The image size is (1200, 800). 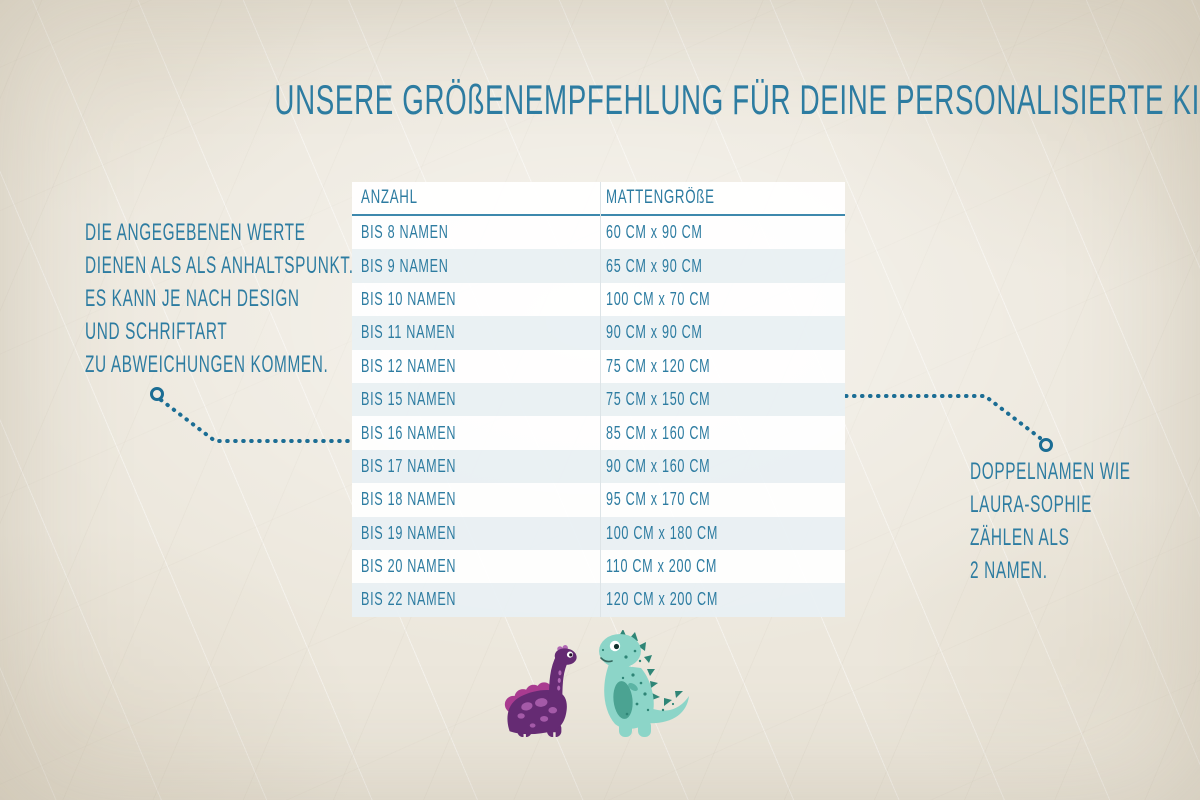 What do you see at coordinates (157, 394) in the screenshot?
I see `left-connector-circle` at bounding box center [157, 394].